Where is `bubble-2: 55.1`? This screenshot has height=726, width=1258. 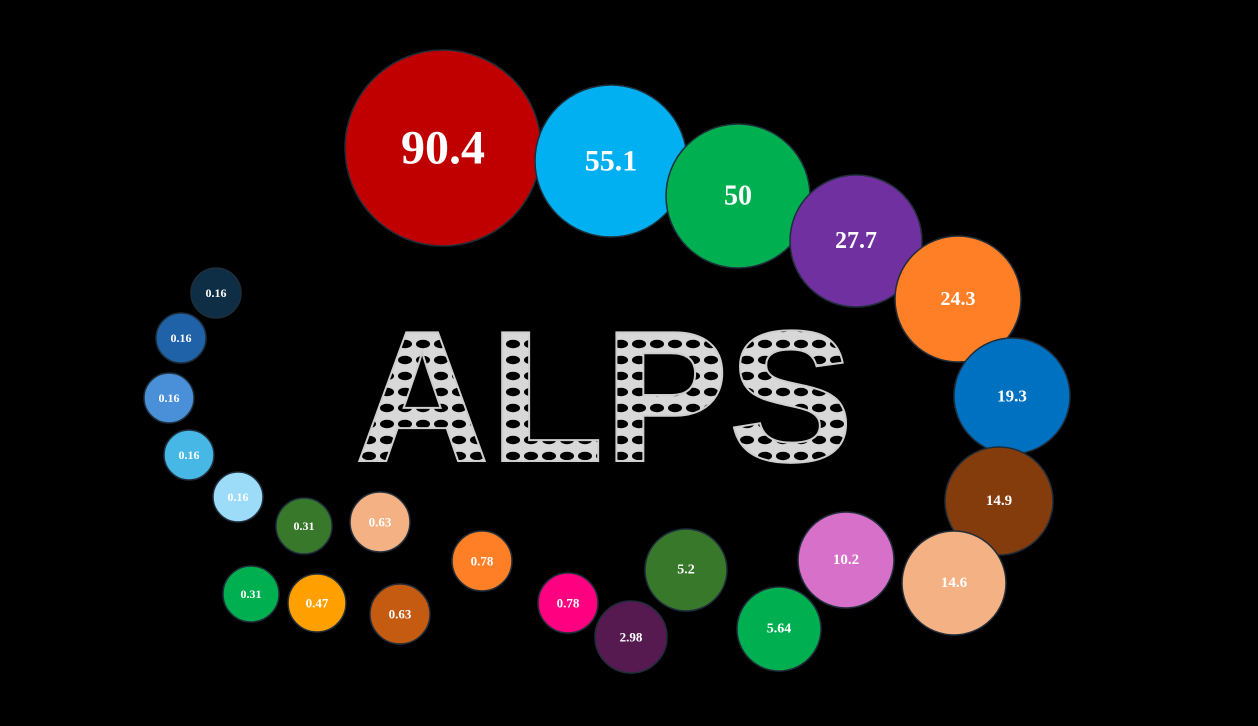
bubble-2: 55.1 is located at coordinates (611, 161).